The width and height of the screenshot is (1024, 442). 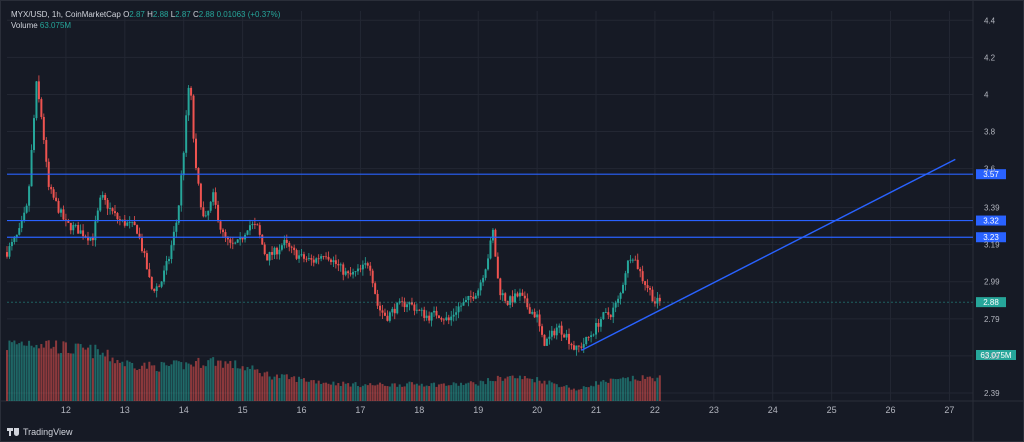 I want to click on open-value: 2.87, so click(x=137, y=14).